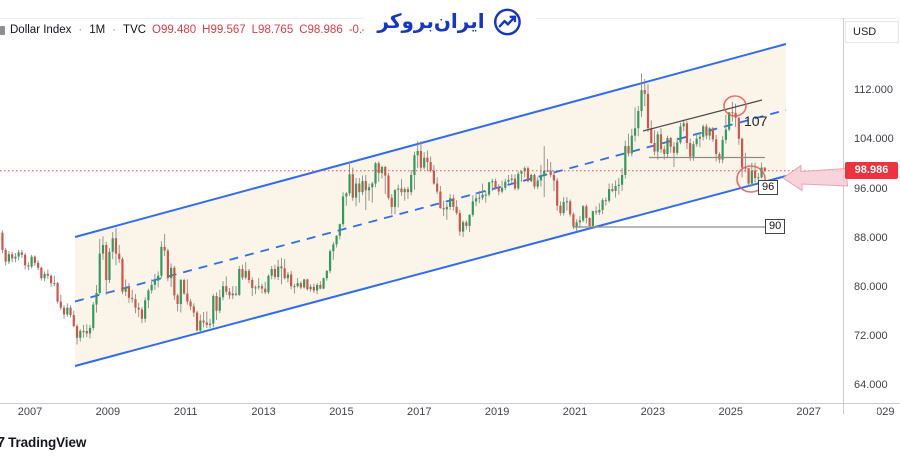 Image resolution: width=900 pixels, height=471 pixels. Describe the element at coordinates (2, 30) in the screenshot. I see `symbol-mini-icon` at that location.